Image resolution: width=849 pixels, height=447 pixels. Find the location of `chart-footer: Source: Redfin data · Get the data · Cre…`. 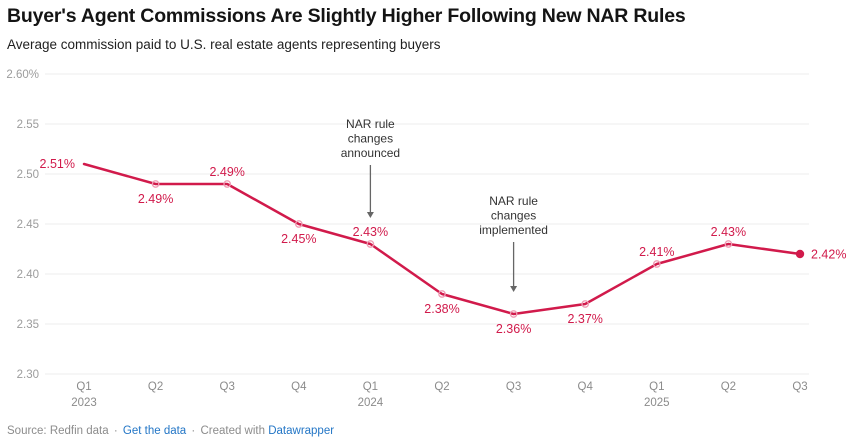

chart-footer: Source: Redfin data · Get the data · Cre… is located at coordinates (170, 431).